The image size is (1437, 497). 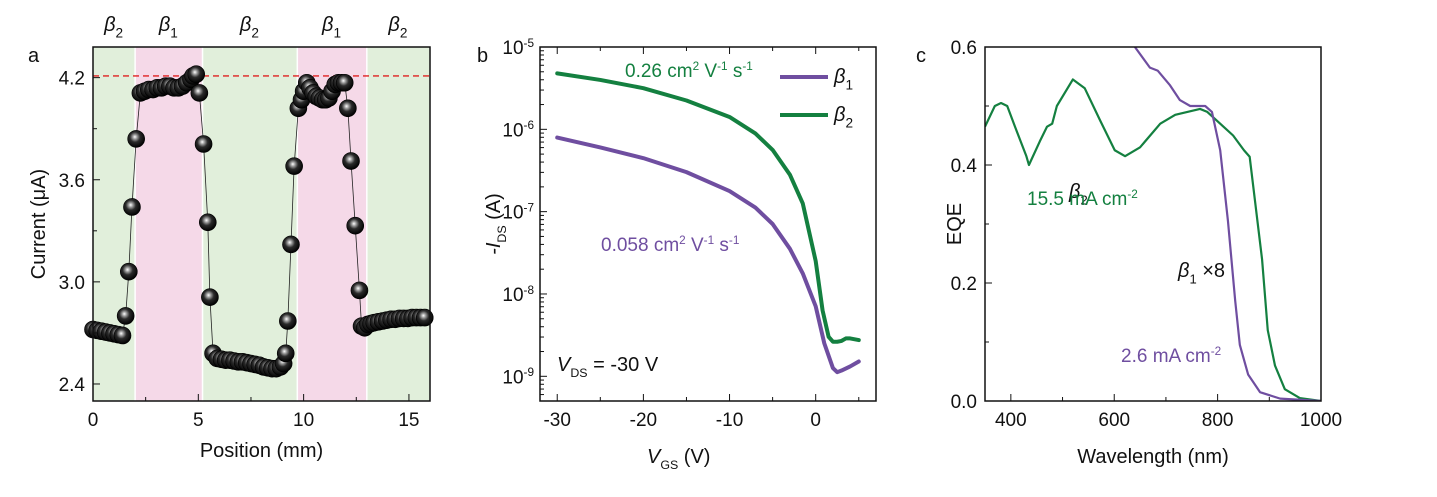 I want to click on y-tick-label: 10⁻⁷, so click(x=518, y=212).